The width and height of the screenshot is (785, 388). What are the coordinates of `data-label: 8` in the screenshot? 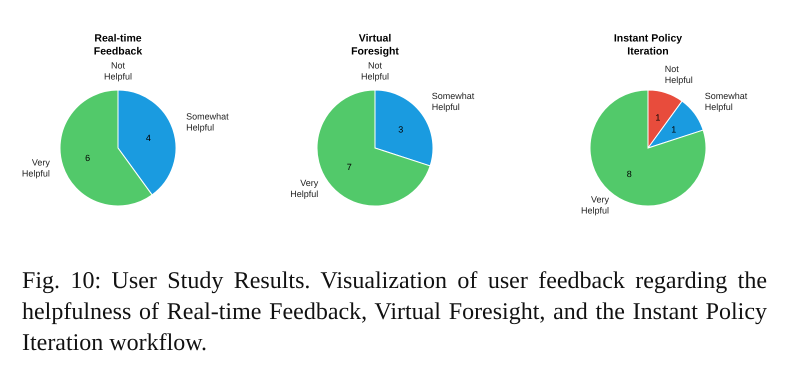 It's located at (629, 173).